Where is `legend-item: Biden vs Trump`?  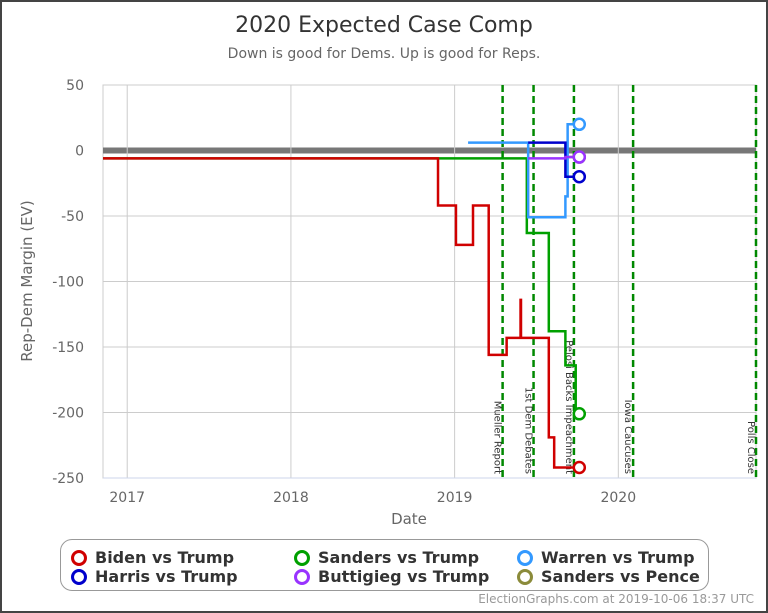 legend-item: Biden vs Trump is located at coordinates (152, 557).